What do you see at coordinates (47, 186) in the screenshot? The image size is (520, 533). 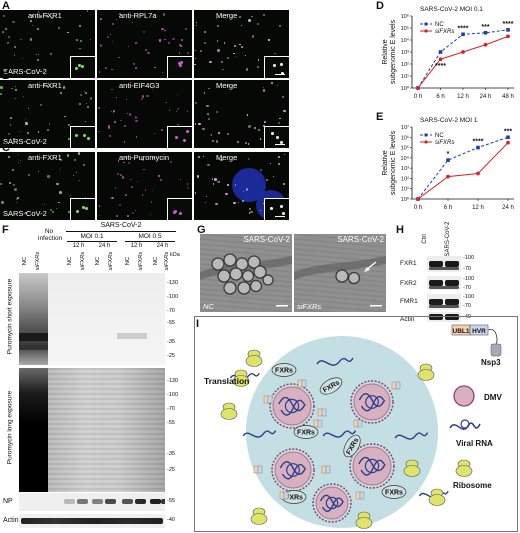 I see `micrograph-c-channel-1: anti-FXR1 SARS-CoV-2` at bounding box center [47, 186].